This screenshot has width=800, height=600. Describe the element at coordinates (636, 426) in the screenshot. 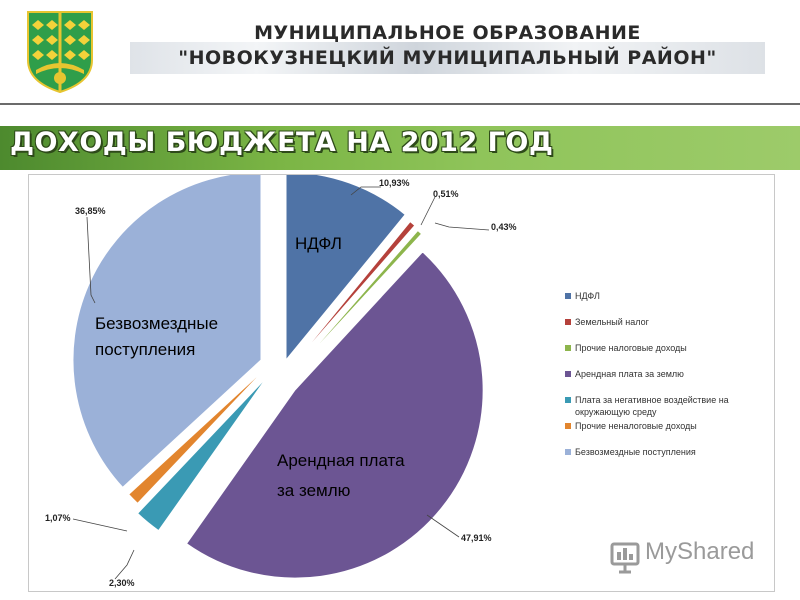

I see `legend-label: Прочие неналоговые доходы` at that location.